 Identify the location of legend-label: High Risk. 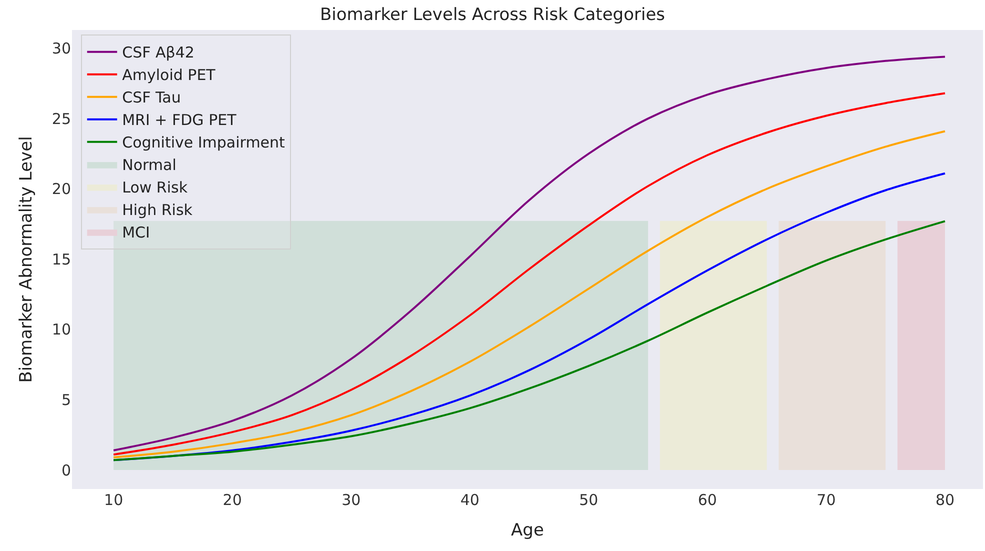
(157, 210).